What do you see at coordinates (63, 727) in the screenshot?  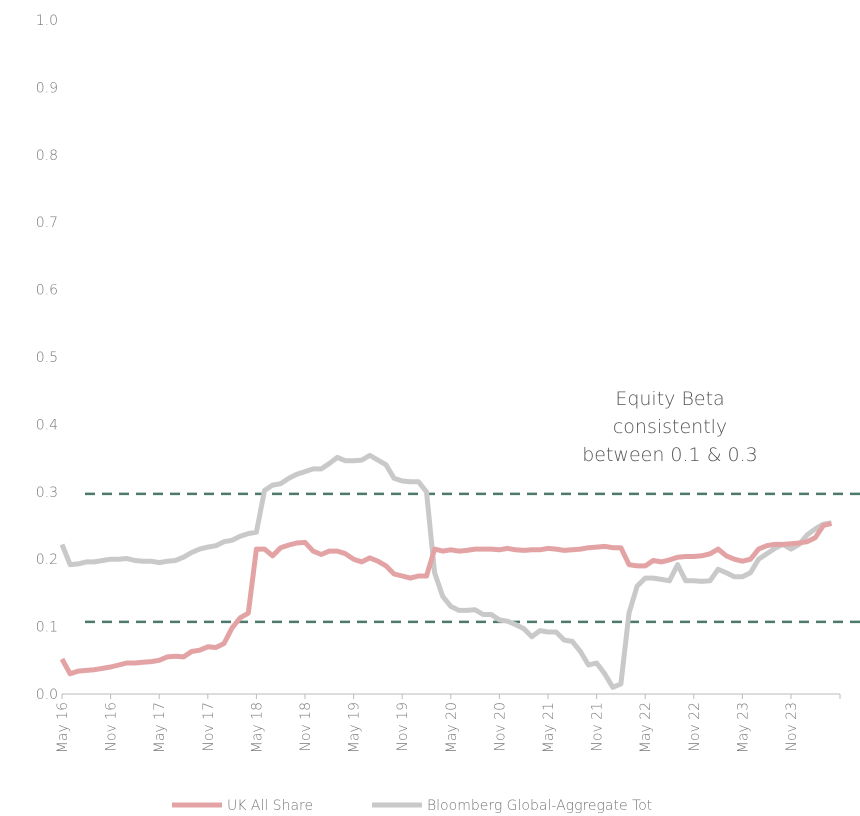 I see `x-tick-label: May 16` at bounding box center [63, 727].